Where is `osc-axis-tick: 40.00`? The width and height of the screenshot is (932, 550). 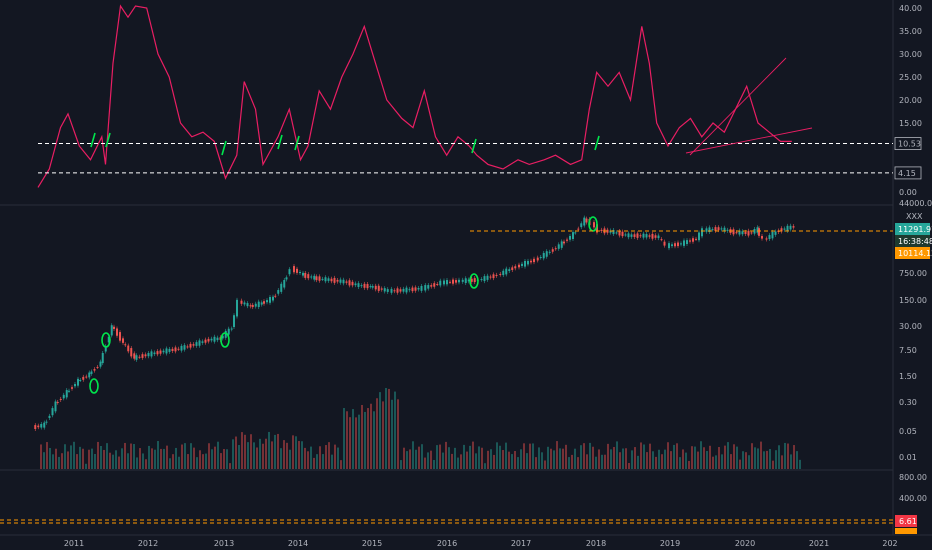 osc-axis-tick: 40.00 is located at coordinates (910, 8).